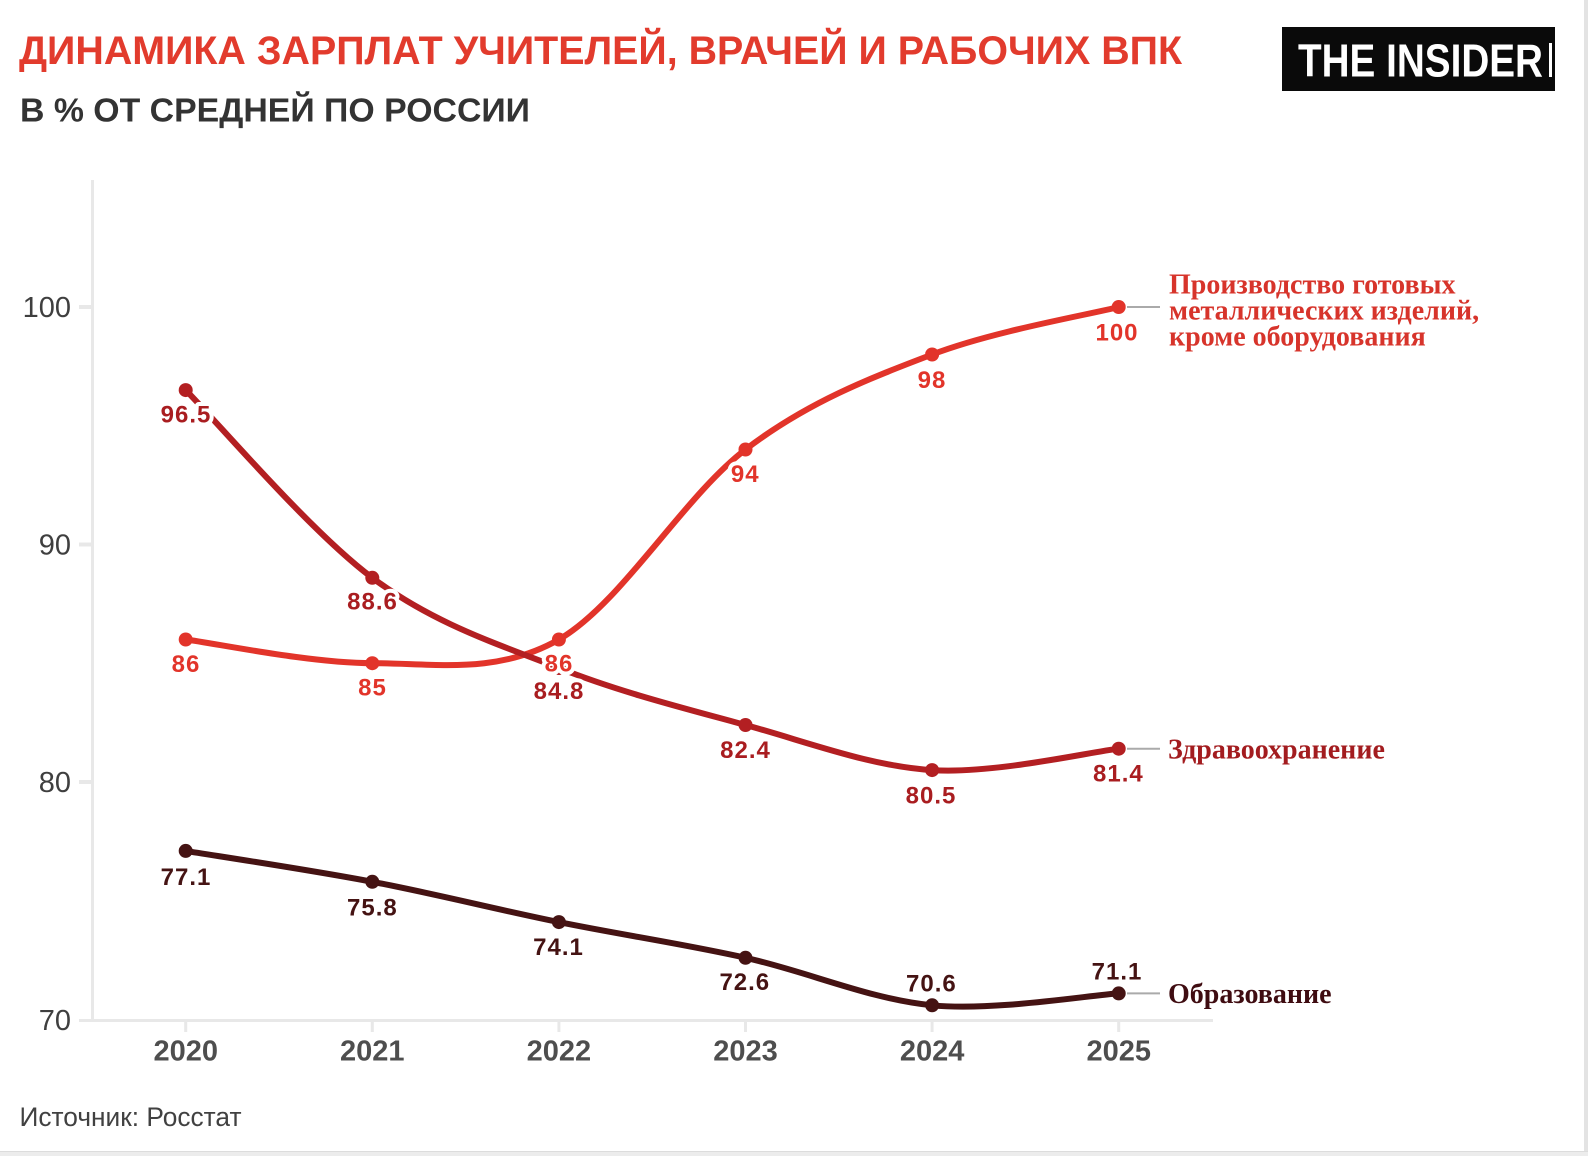 Image resolution: width=1588 pixels, height=1156 pixels. I want to click on svg-text: 82.4, so click(745, 750).